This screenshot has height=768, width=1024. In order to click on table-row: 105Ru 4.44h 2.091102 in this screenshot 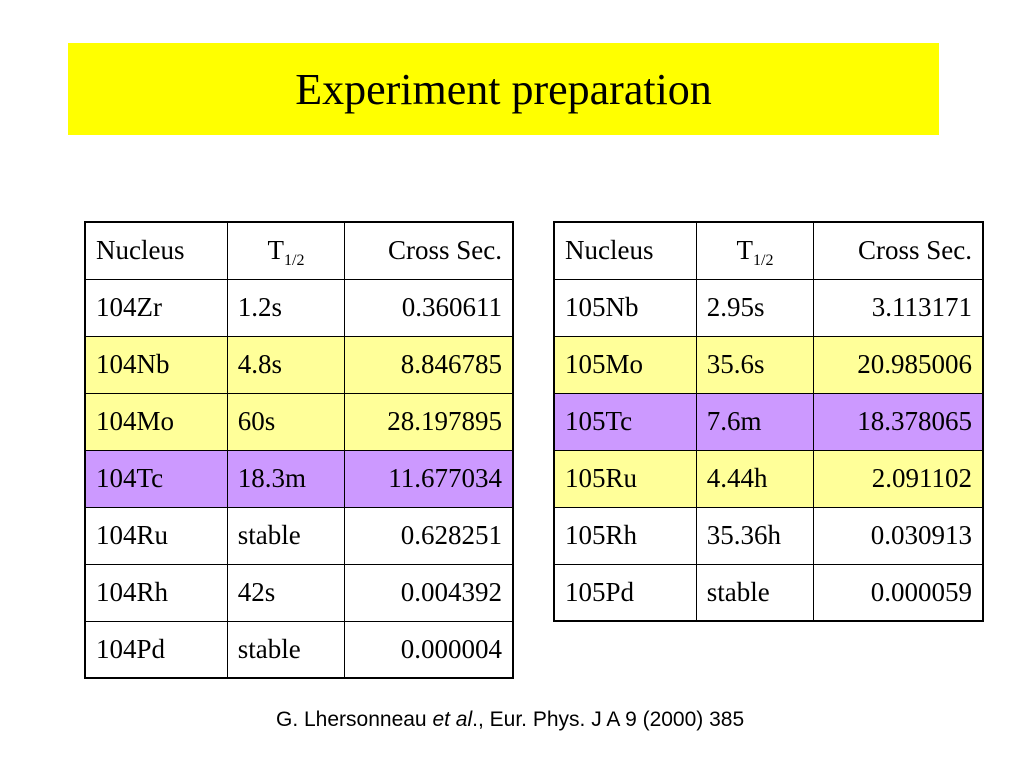, I will do `click(768, 478)`.